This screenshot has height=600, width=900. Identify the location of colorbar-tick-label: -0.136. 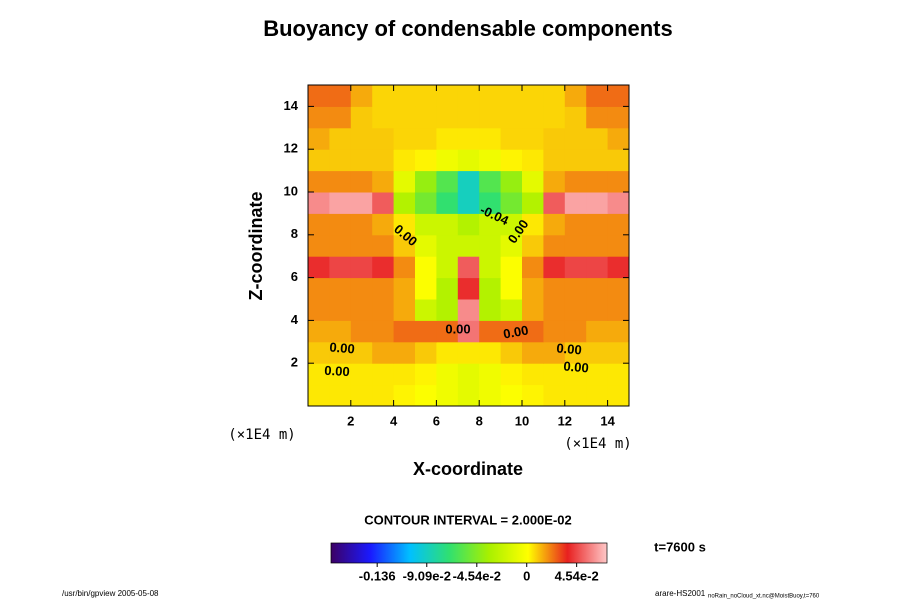
(377, 575).